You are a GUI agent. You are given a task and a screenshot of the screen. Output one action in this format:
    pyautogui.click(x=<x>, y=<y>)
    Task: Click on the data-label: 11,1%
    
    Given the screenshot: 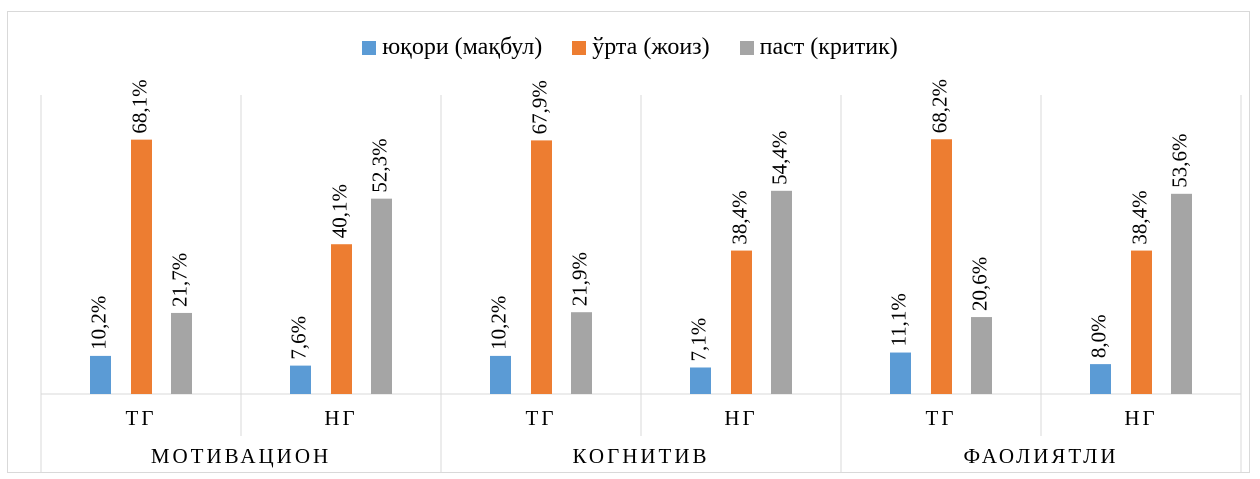 What is the action you would take?
    pyautogui.click(x=898, y=319)
    